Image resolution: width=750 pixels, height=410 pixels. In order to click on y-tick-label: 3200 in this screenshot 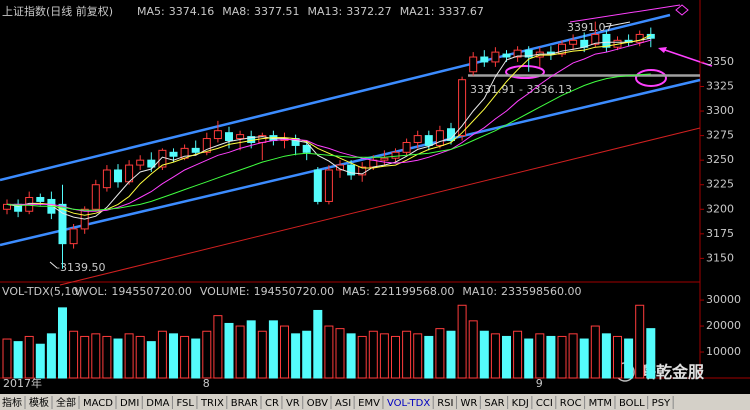, I will do `click(720, 208)`.